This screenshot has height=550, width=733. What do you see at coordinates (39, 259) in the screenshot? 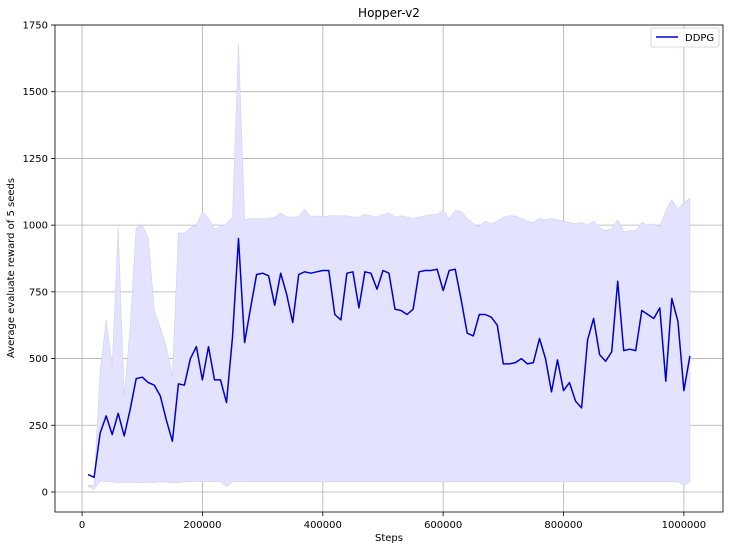
I see `y-axis-ticks: 0 250 500 750 1000 1250 1500 1750` at bounding box center [39, 259].